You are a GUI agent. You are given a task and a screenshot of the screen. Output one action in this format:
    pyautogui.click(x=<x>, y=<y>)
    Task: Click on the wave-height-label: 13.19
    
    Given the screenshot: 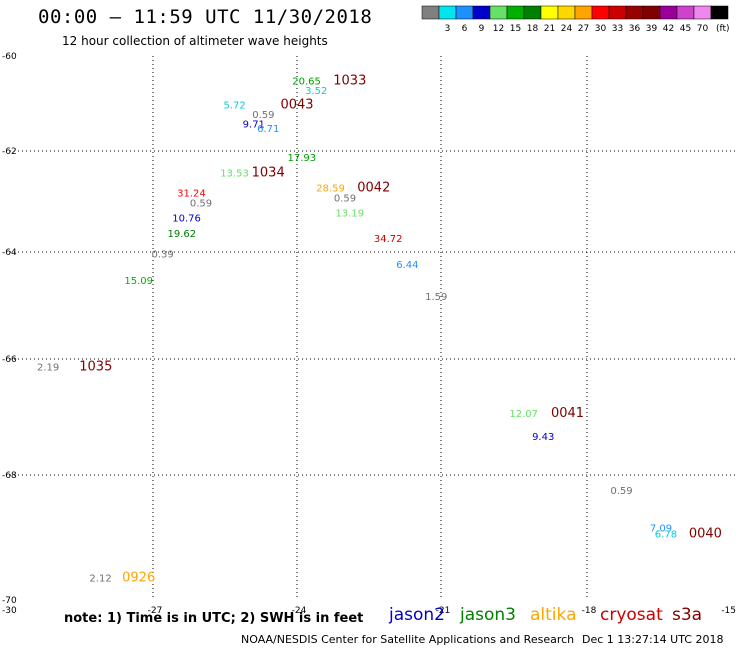 What is the action you would take?
    pyautogui.click(x=349, y=214)
    